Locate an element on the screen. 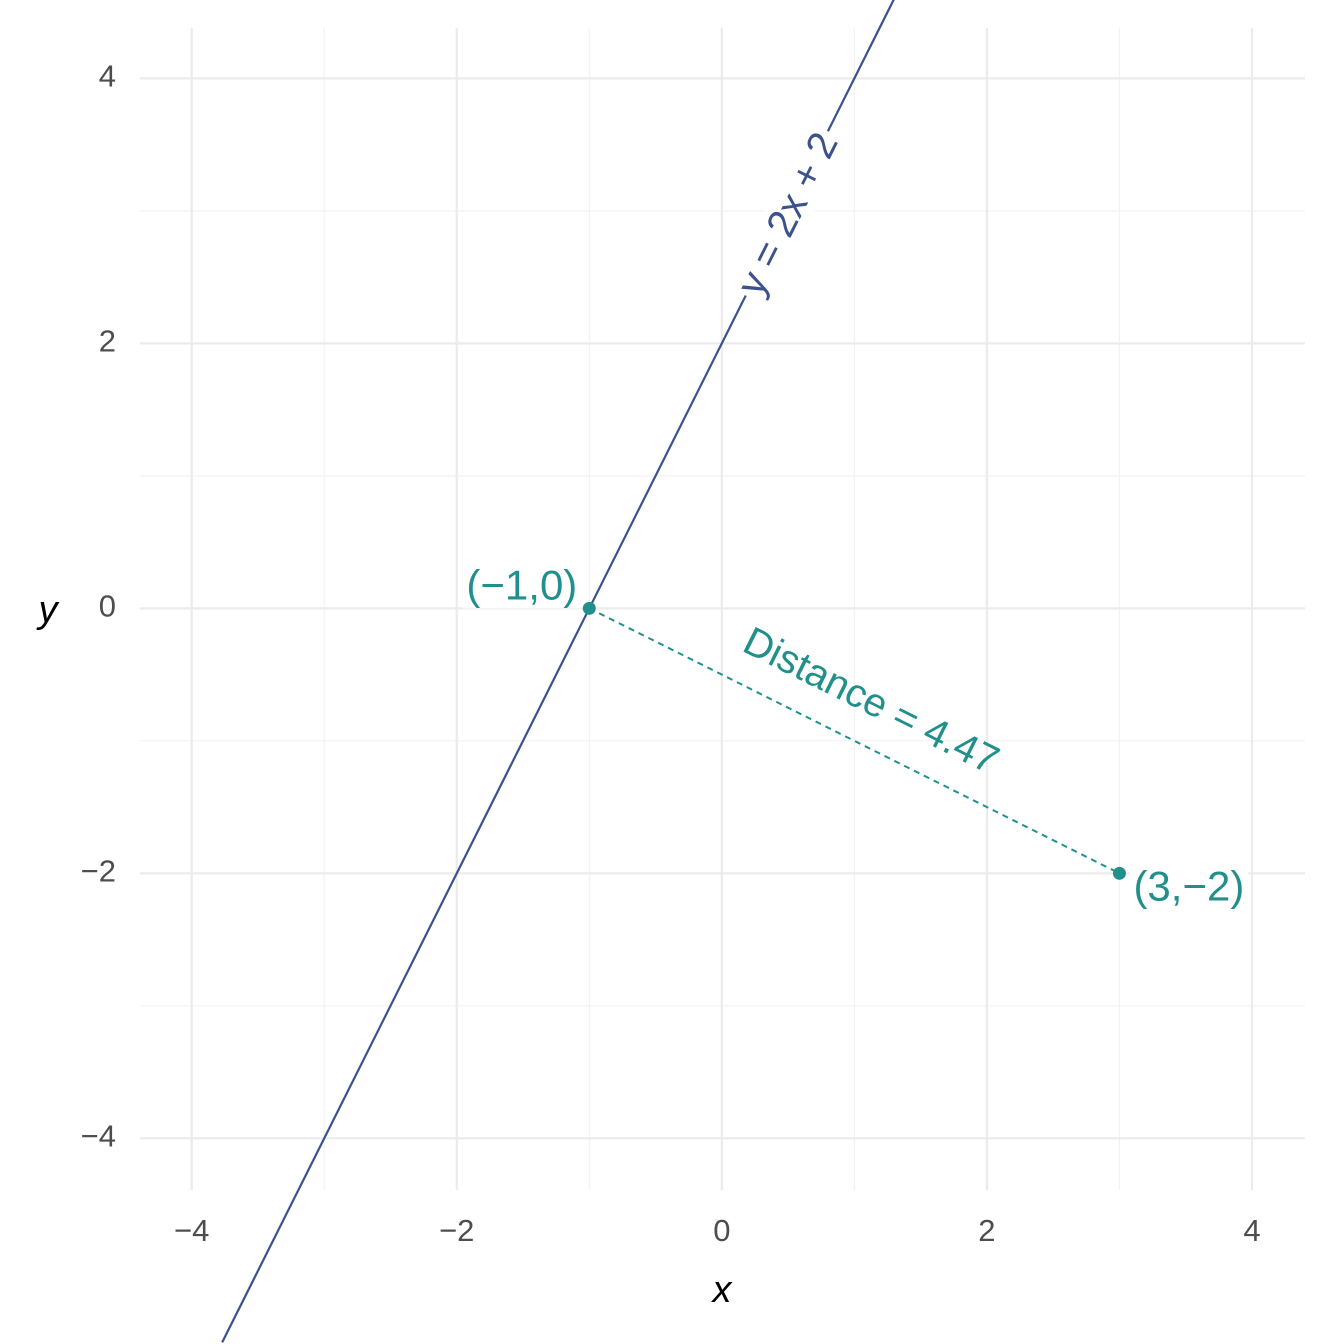 The image size is (1344, 1344). y-tick-label: 0 is located at coordinates (107, 606).